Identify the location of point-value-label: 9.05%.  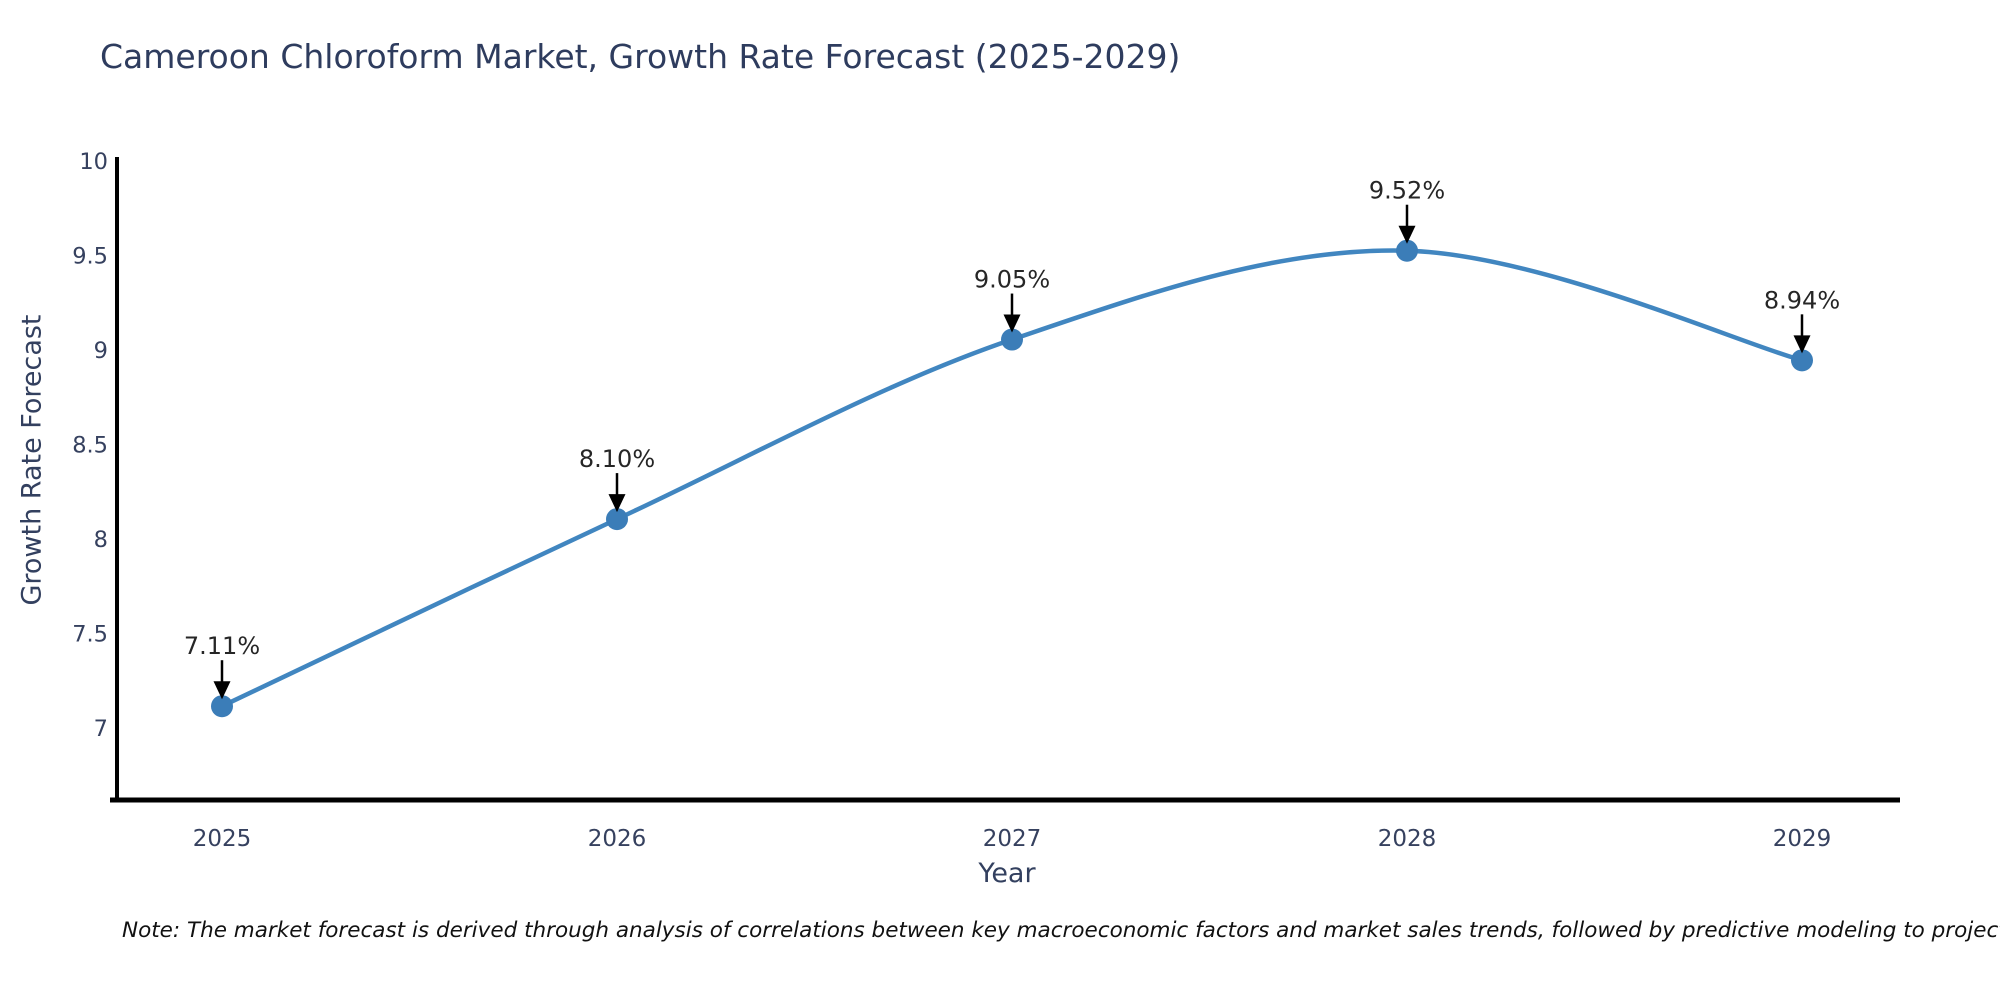
(1012, 280).